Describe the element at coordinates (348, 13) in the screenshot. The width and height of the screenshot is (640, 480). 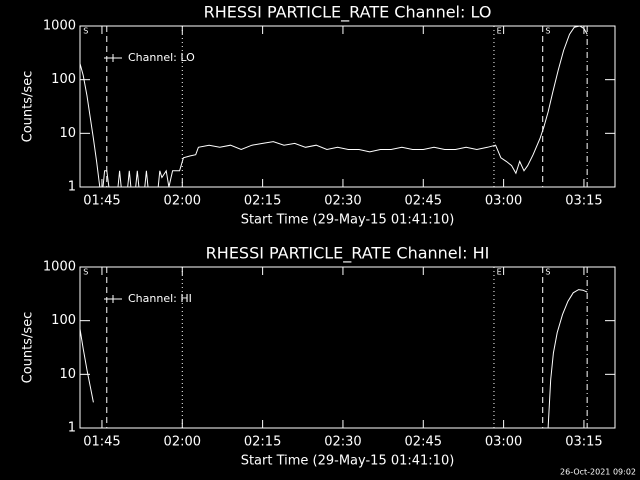
I see `chart-title: RHESSI PARTICLE_RATE Channel: LO` at that location.